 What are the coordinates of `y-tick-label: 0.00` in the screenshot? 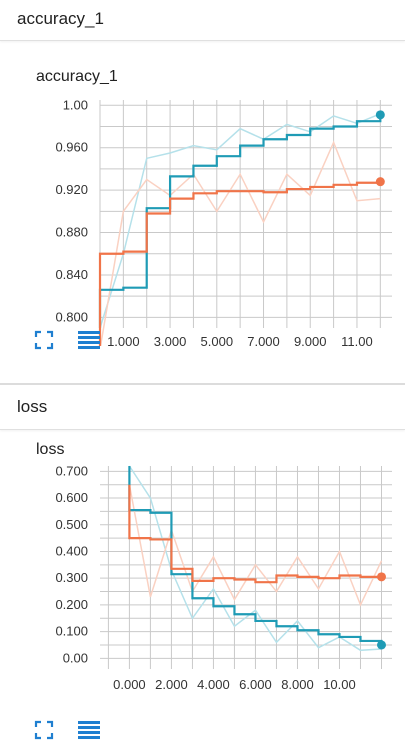 It's located at (75, 657).